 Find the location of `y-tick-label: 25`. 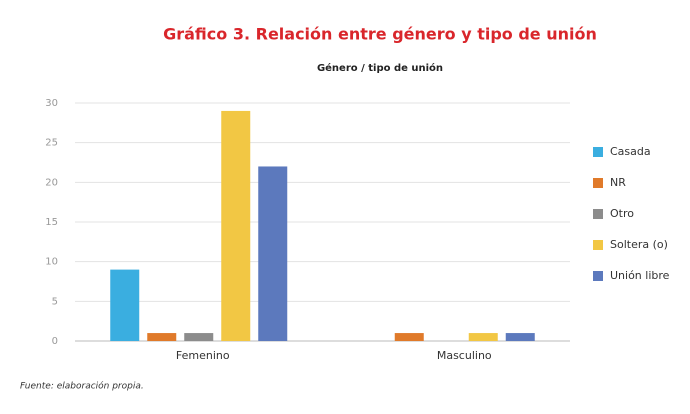

y-tick-label: 25 is located at coordinates (51, 143).